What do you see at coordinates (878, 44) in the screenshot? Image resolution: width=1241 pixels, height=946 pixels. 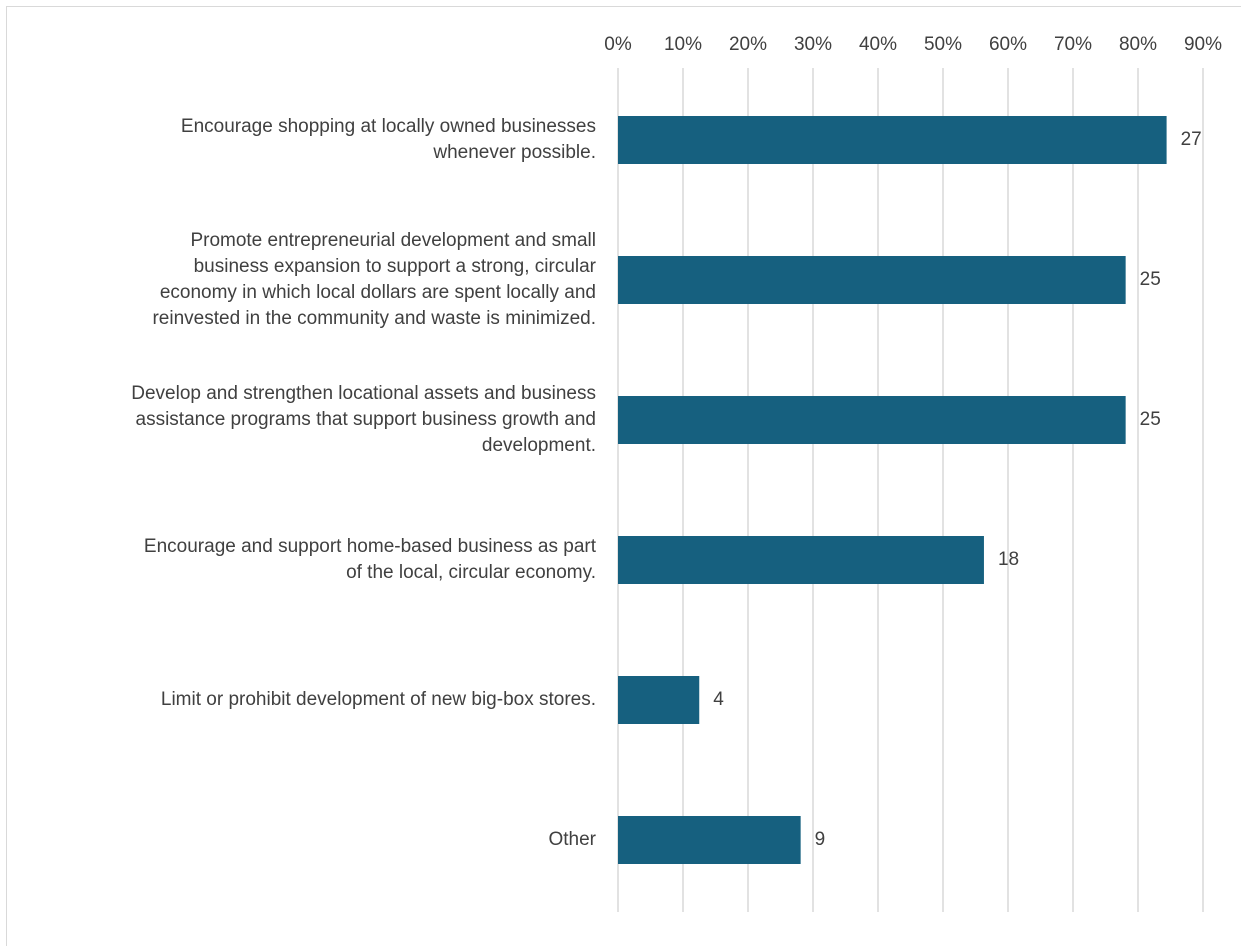 I see `x-tick-label: 40%` at bounding box center [878, 44].